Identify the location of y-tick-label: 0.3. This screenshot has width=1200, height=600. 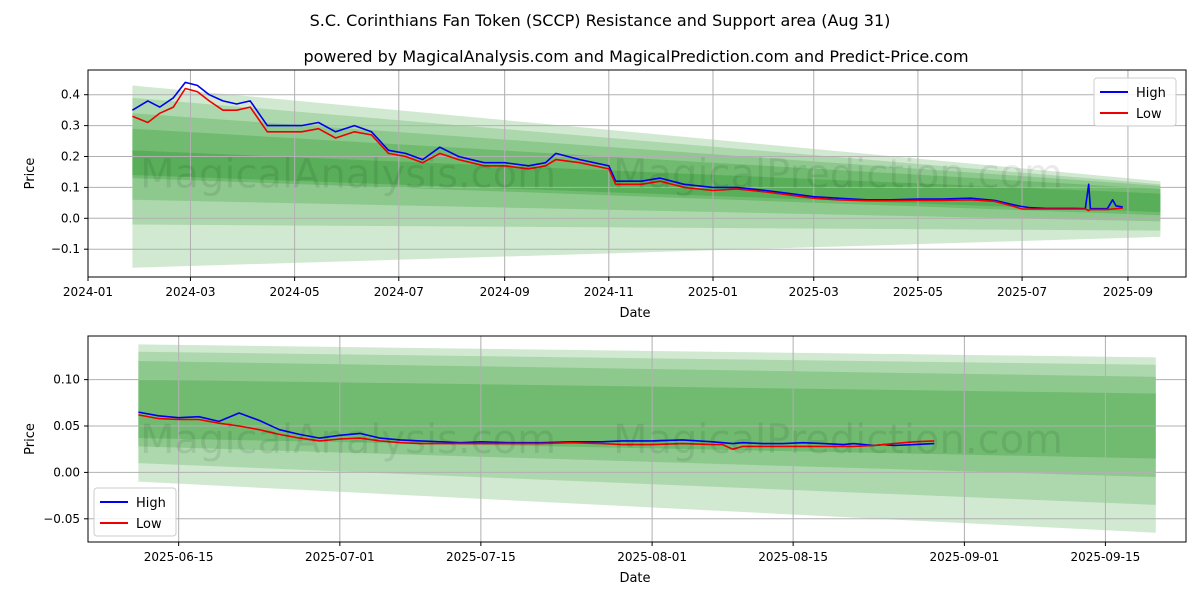
(70, 126).